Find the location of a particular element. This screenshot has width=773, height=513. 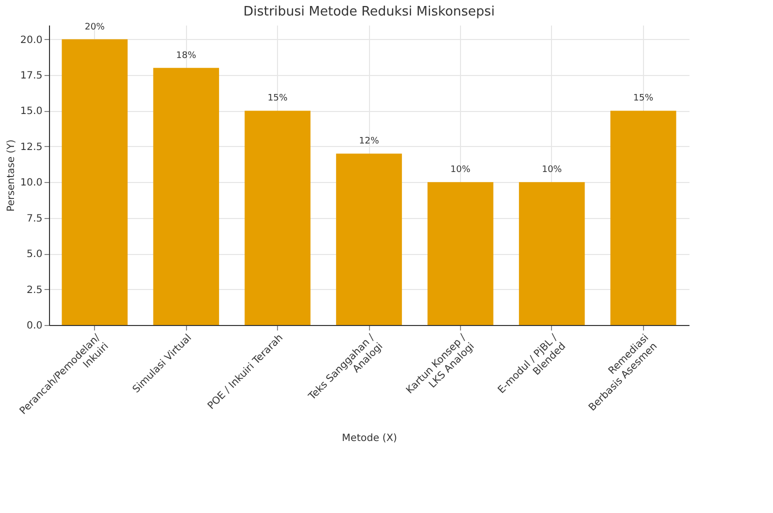

y-tick-label: 2.5 is located at coordinates (34, 290).